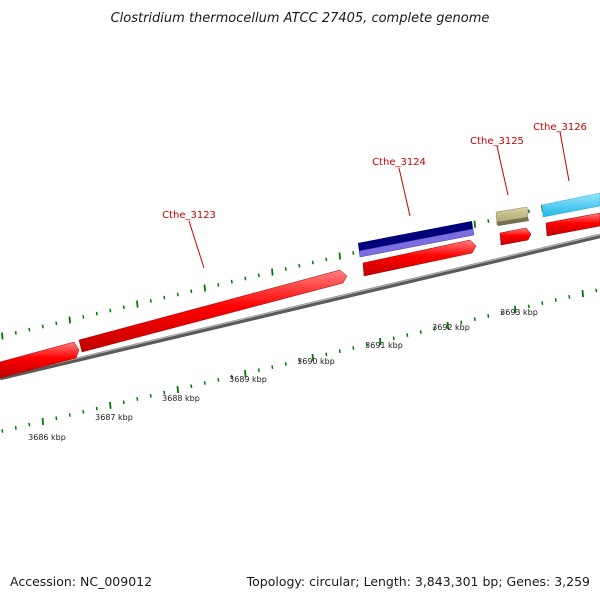 Image resolution: width=600 pixels, height=600 pixels. Describe the element at coordinates (81, 581) in the screenshot. I see `accession-text: Accession: NC_009012` at that location.